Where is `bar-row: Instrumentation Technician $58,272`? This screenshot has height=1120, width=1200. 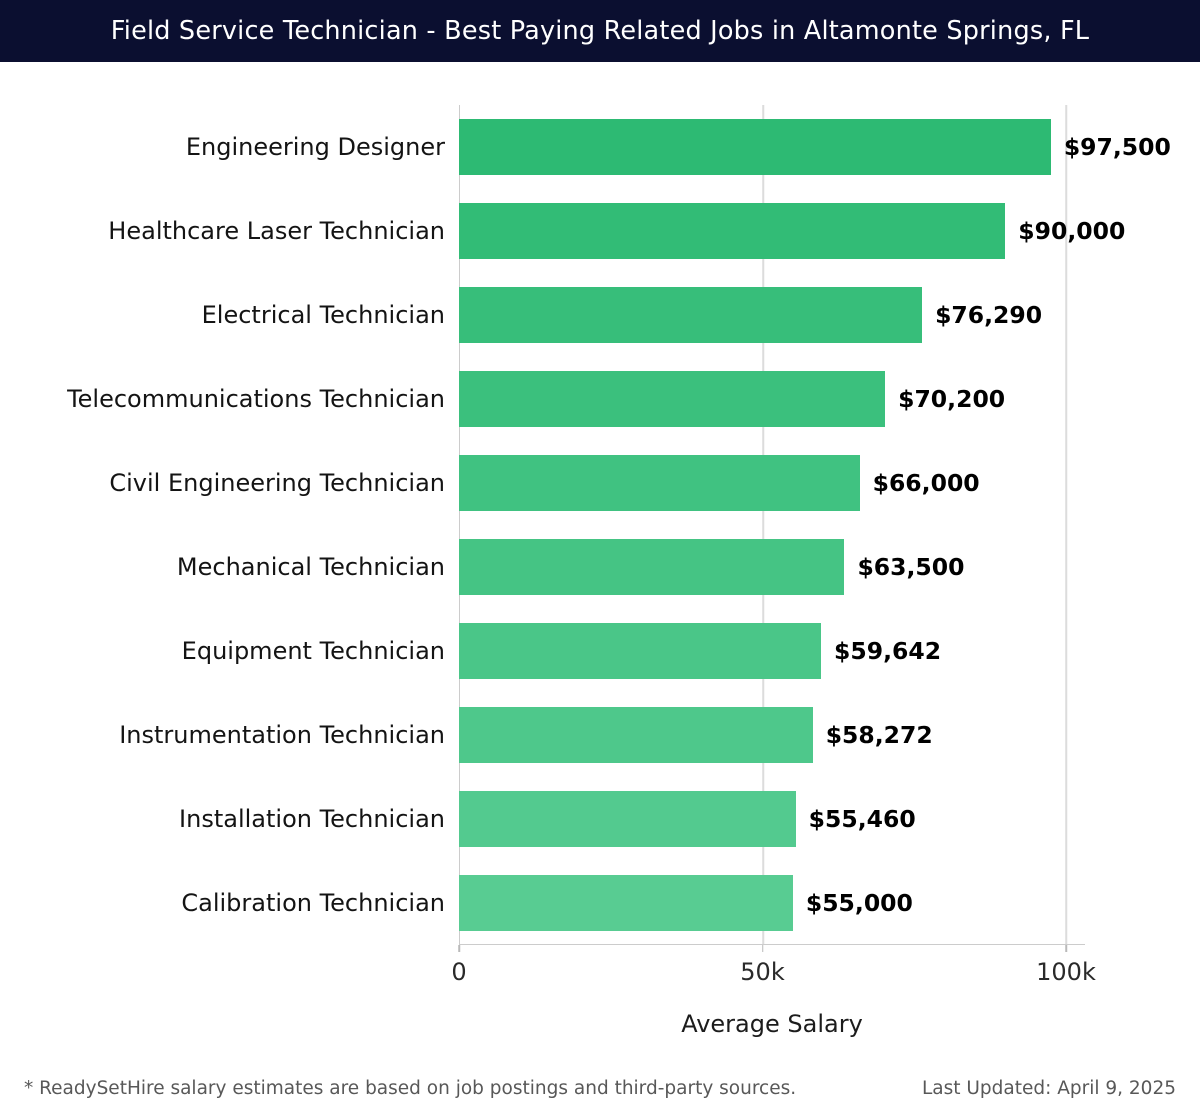
bar-row: Instrumentation Technician $58,272 is located at coordinates (600, 735).